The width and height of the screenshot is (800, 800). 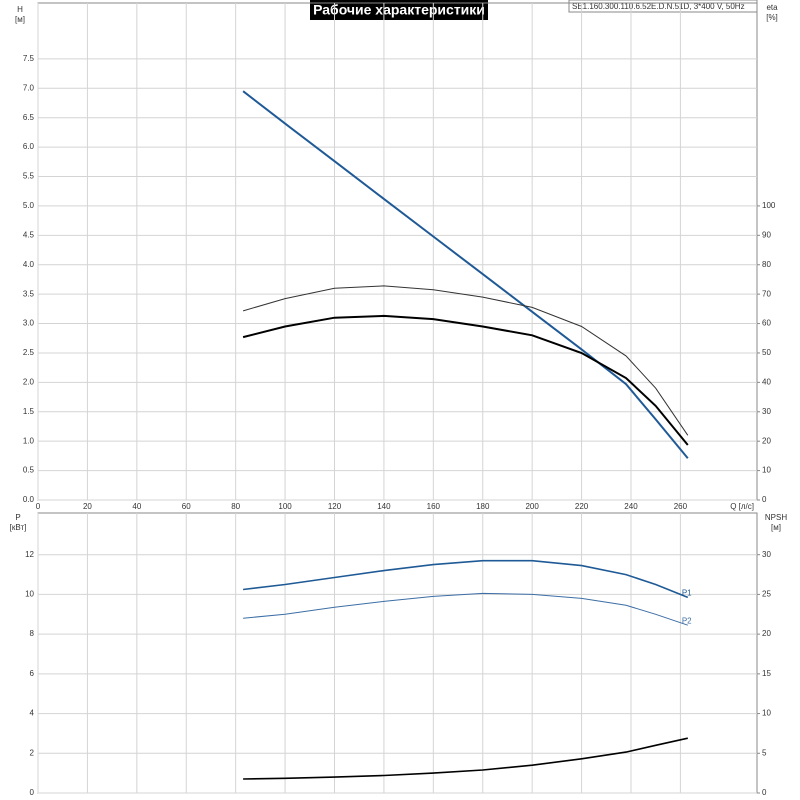 I want to click on x-tick-label: 220, so click(x=582, y=506).